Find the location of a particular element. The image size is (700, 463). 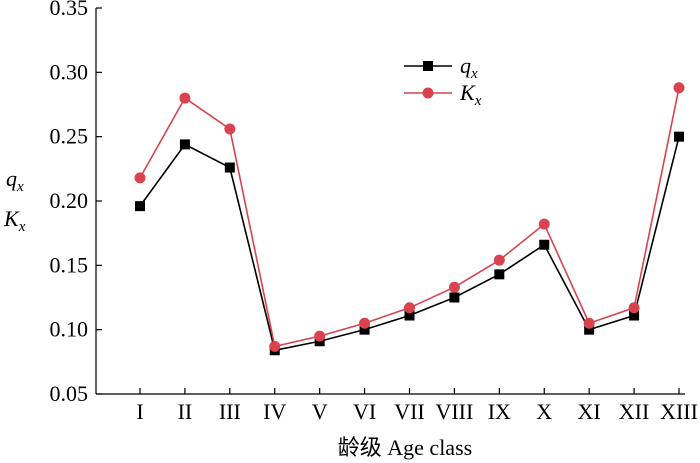

y-tick-label: 0.25 is located at coordinates (69, 136).